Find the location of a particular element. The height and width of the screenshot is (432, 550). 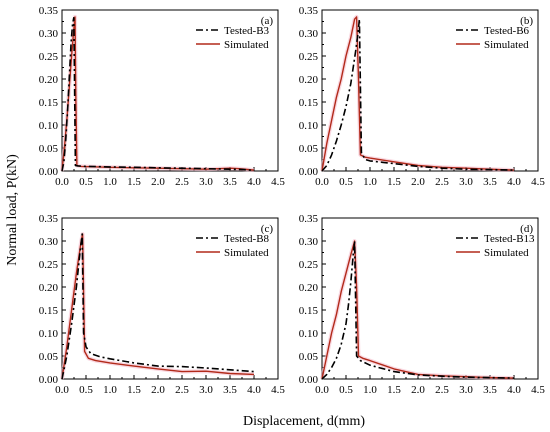

series-line-tested-b6 is located at coordinates (418, 95).